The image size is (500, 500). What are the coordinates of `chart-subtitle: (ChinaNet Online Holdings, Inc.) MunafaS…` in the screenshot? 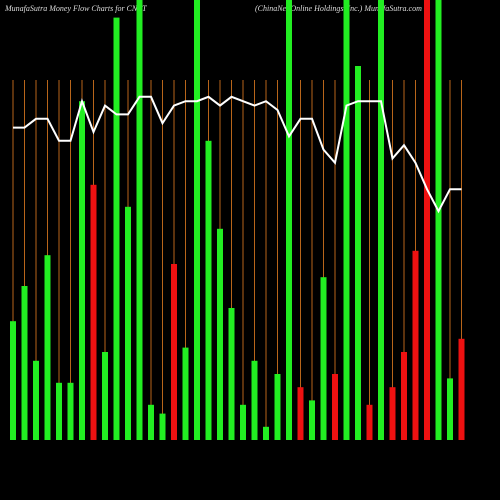 It's located at (338, 8).